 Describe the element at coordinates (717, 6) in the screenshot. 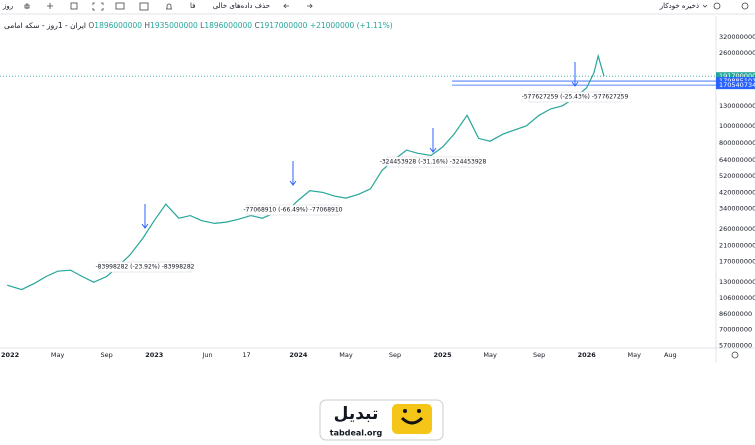

I see `clock-icon` at that location.